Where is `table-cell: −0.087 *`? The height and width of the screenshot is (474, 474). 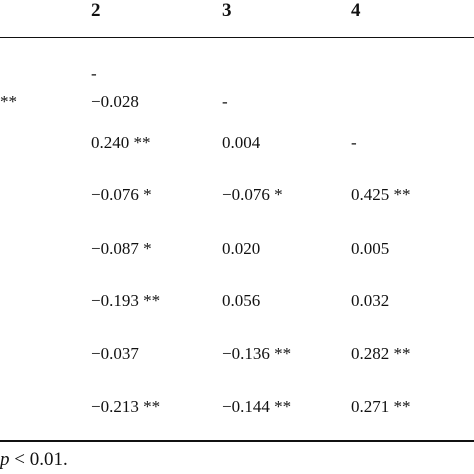 table-cell: −0.087 * is located at coordinates (121, 248).